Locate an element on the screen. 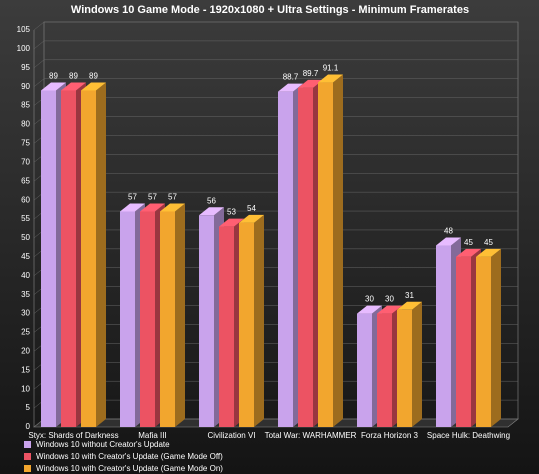  data-label: 91.1 is located at coordinates (331, 68).